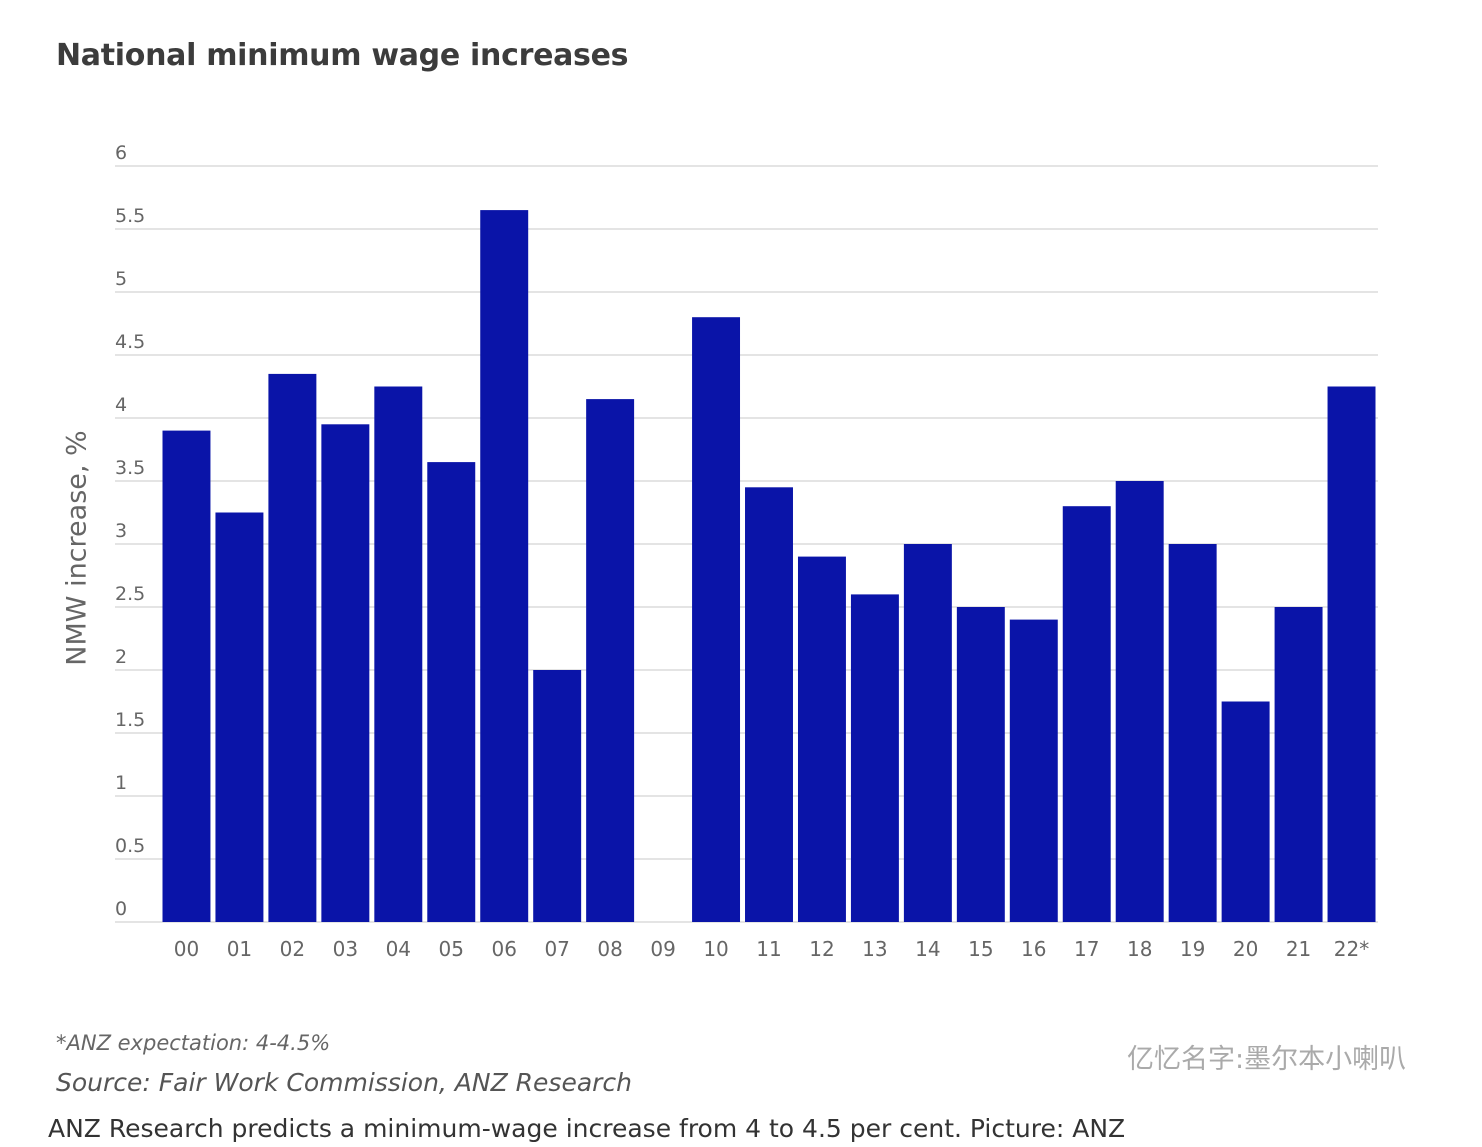 This screenshot has height=1147, width=1482. What do you see at coordinates (821, 949) in the screenshot?
I see `x-tick-label: 12` at bounding box center [821, 949].